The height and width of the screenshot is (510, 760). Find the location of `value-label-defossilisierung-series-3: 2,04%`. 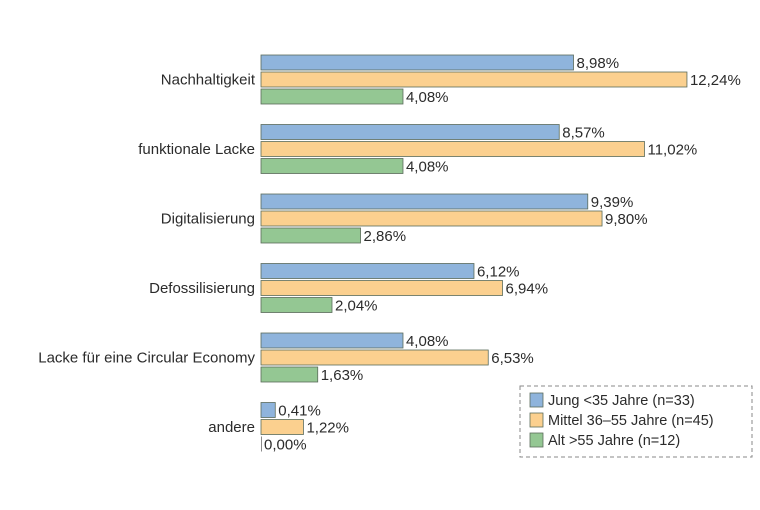

value-label-defossilisierung-series-3: 2,04% is located at coordinates (356, 306).